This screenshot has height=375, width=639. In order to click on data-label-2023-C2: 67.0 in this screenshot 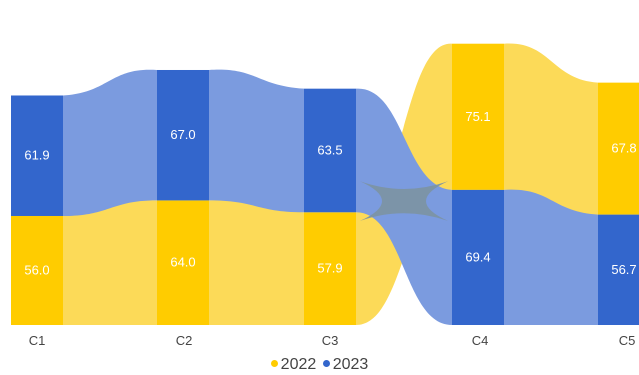, I will do `click(182, 134)`.